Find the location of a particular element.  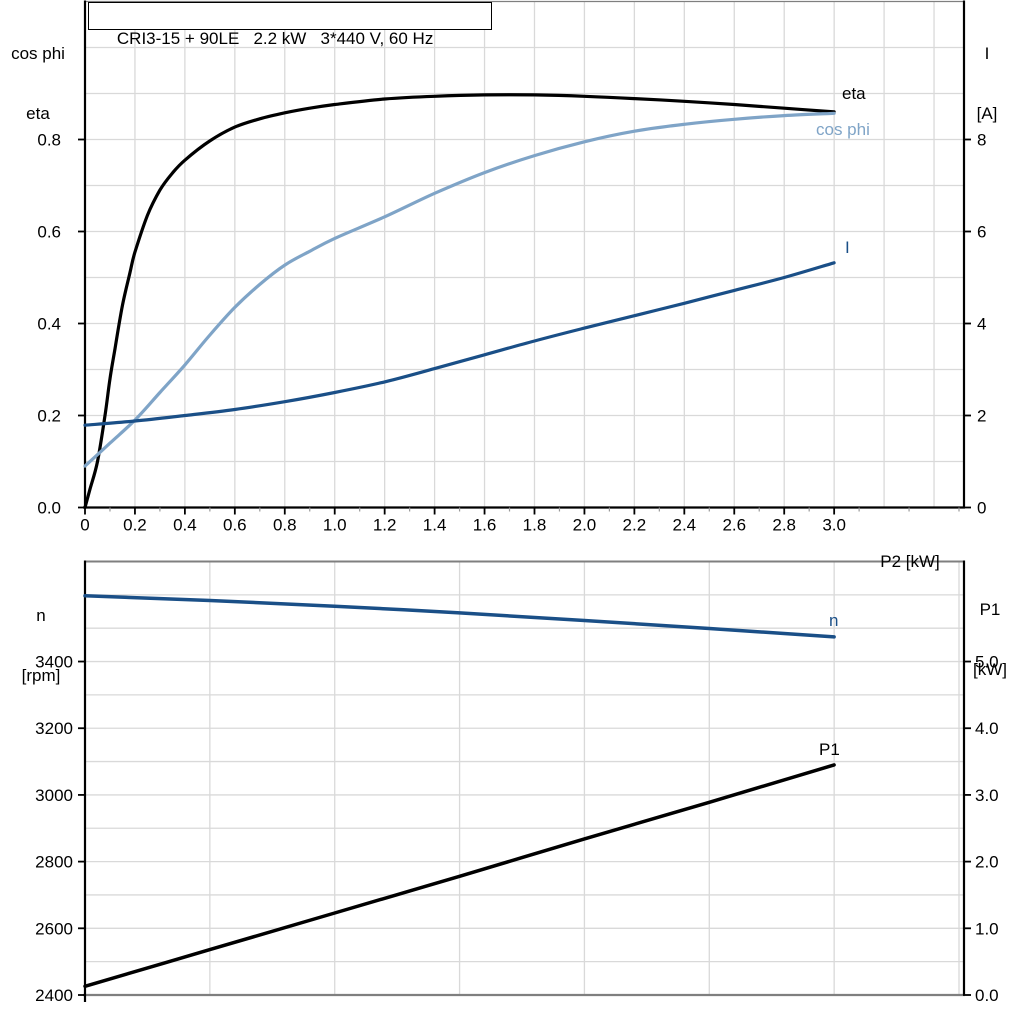

chart-title-box: CRI3-15 + 90LE 2.2 kW 3*440 V, 60 Hz is located at coordinates (290, 25).